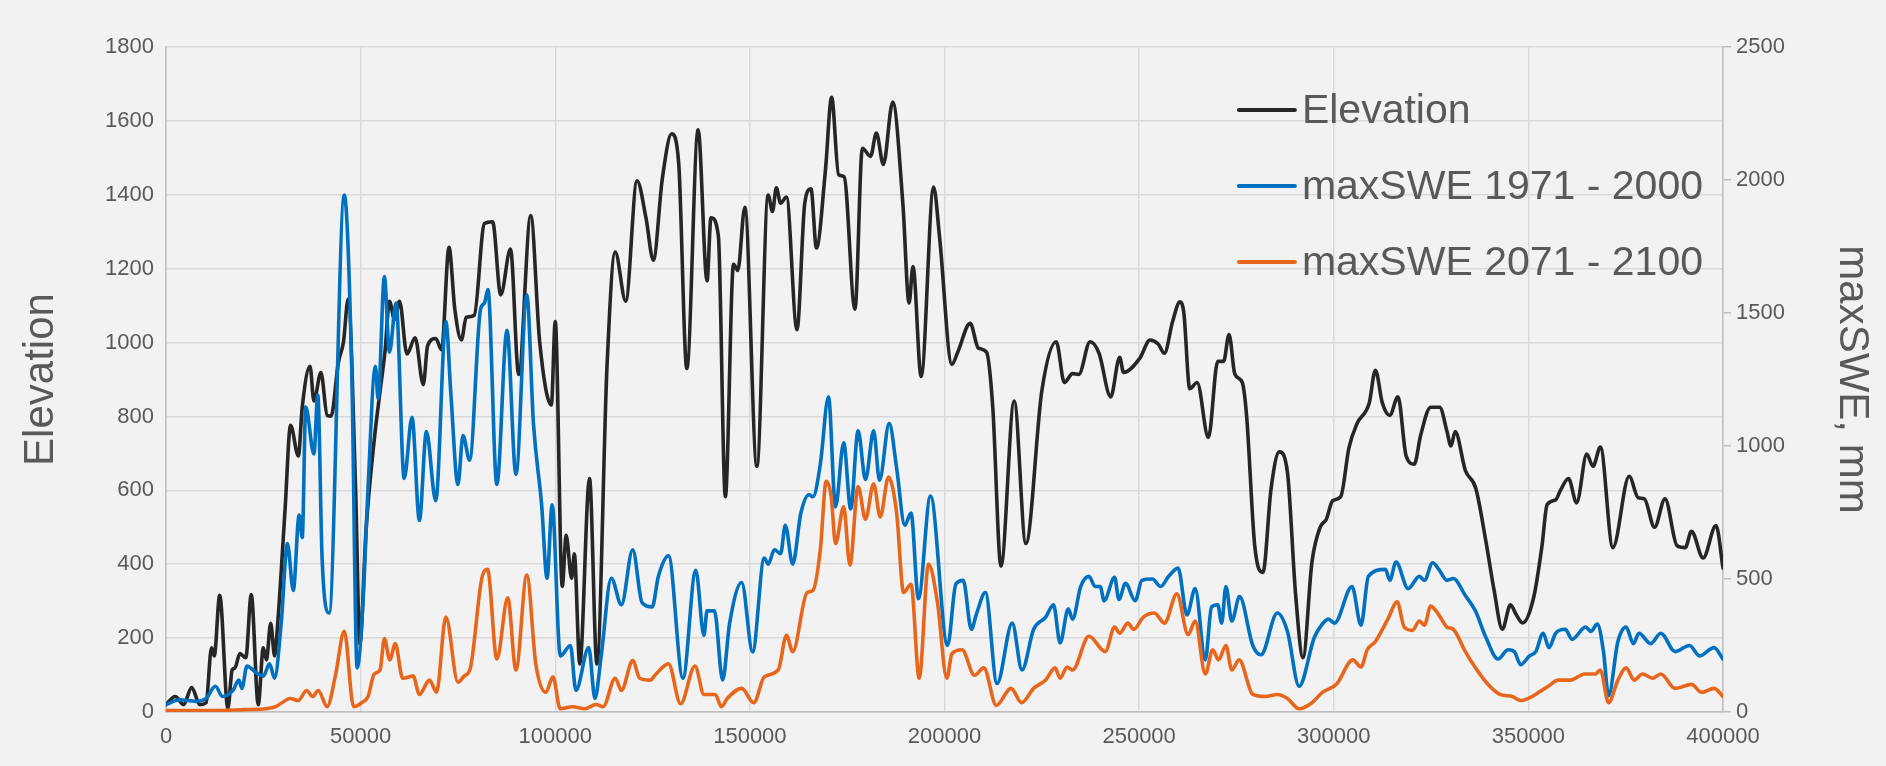 Image resolution: width=1886 pixels, height=766 pixels. I want to click on y2-tick-label: 1000, so click(1760, 445).